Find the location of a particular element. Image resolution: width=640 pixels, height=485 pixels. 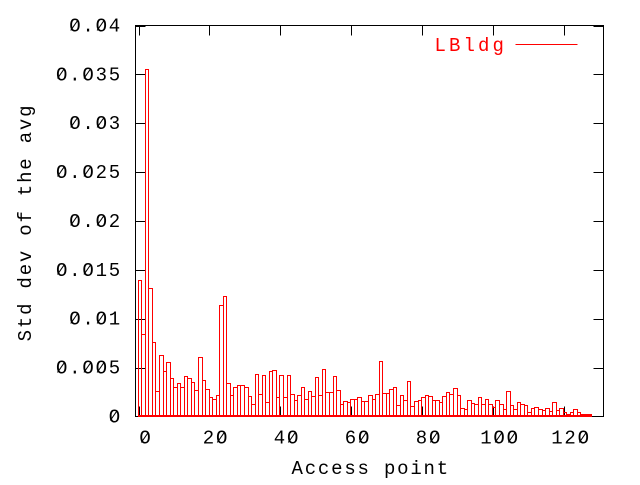

svg-text: 8O is located at coordinates (429, 439).